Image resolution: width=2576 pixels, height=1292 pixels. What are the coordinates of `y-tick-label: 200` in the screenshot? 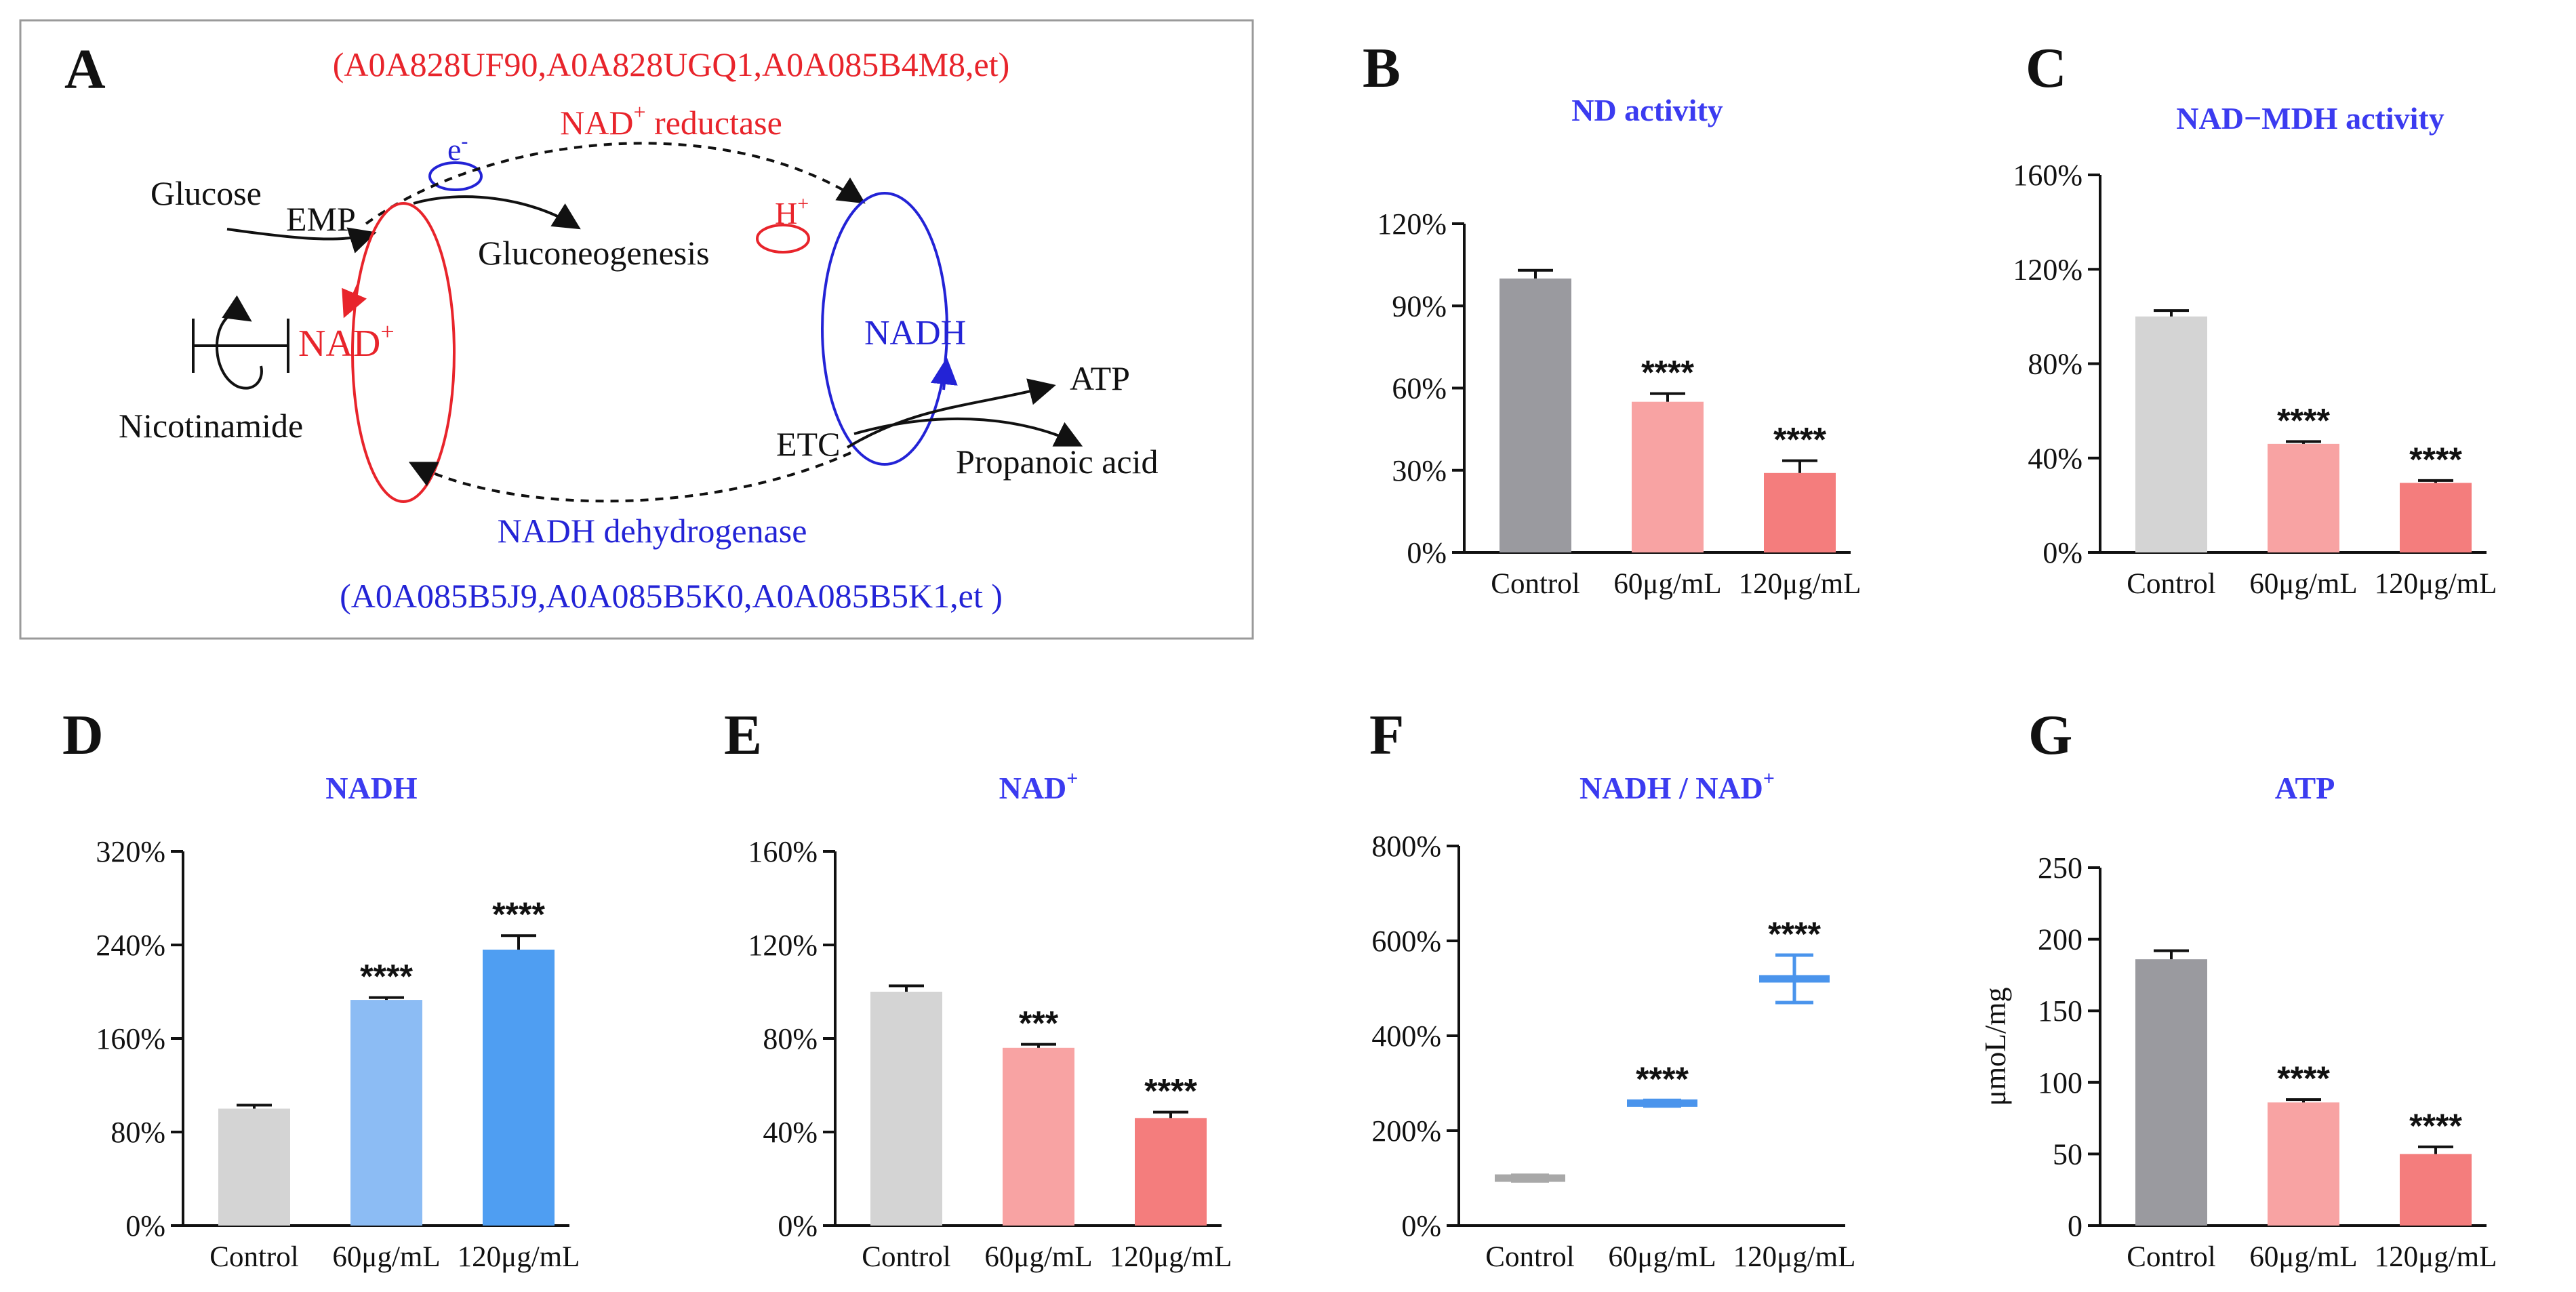 It's located at (2060, 939).